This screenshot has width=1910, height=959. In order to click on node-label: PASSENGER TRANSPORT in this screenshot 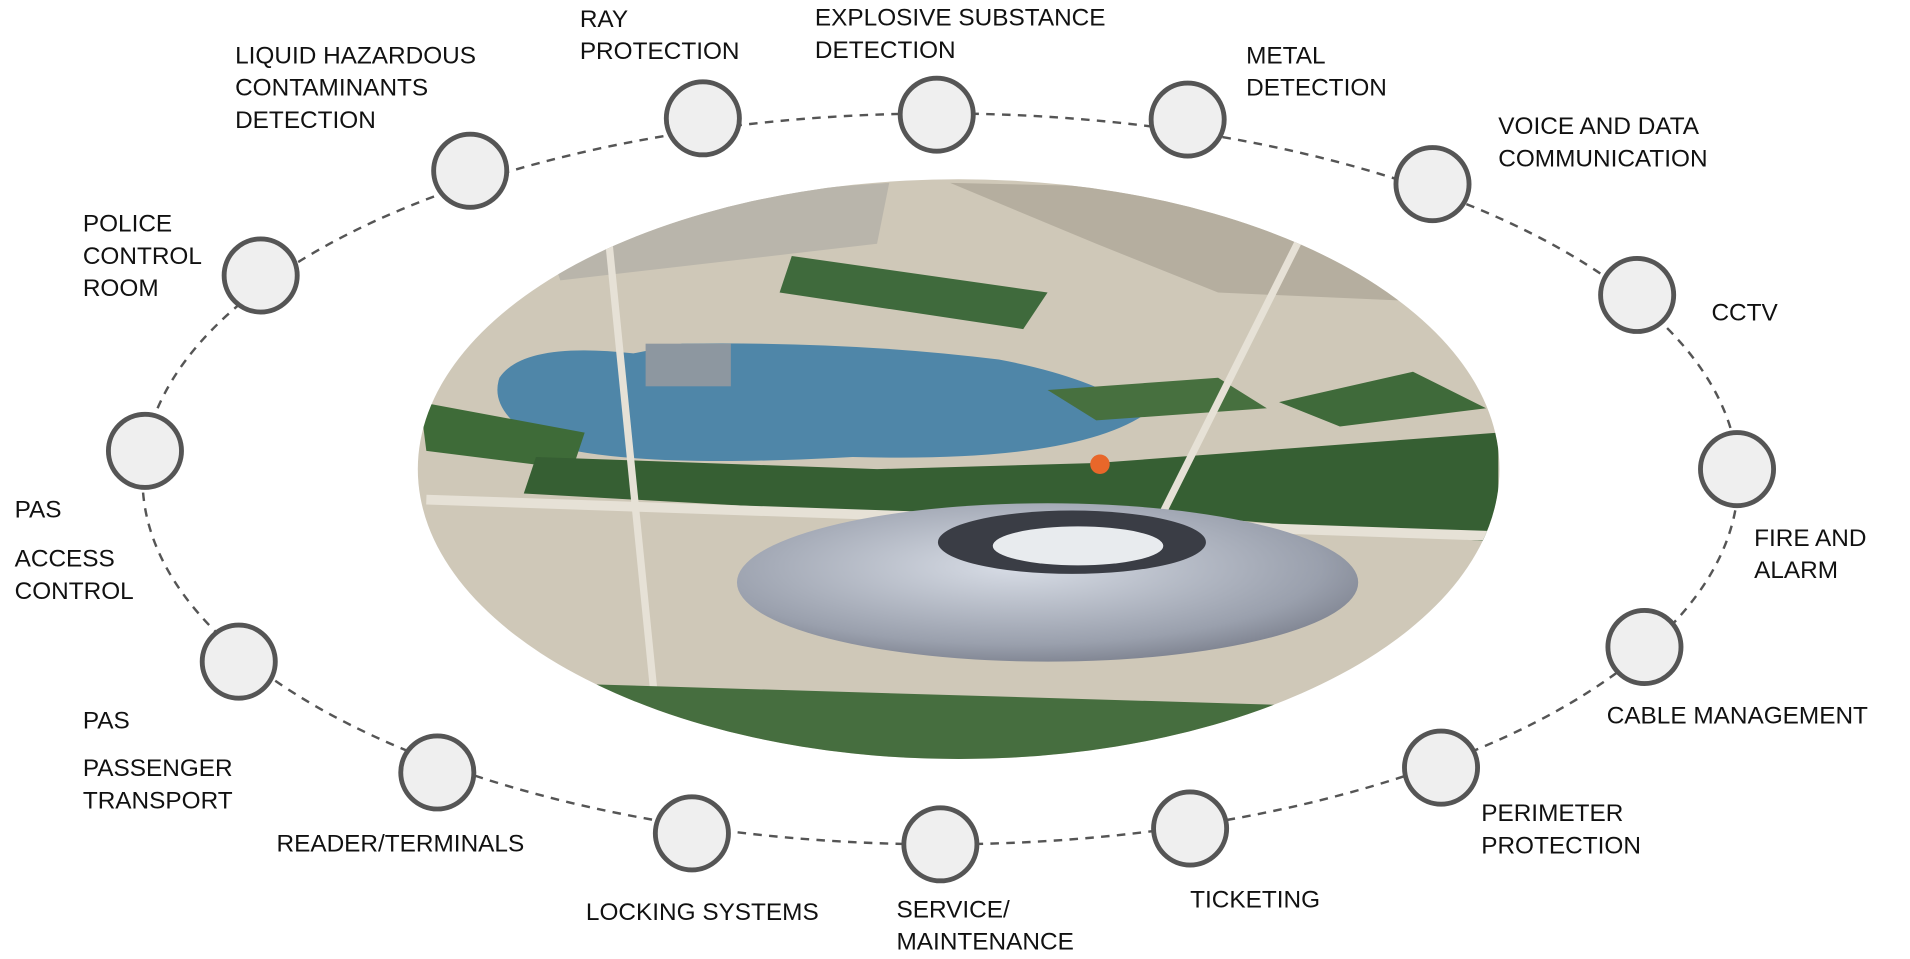, I will do `click(158, 784)`.